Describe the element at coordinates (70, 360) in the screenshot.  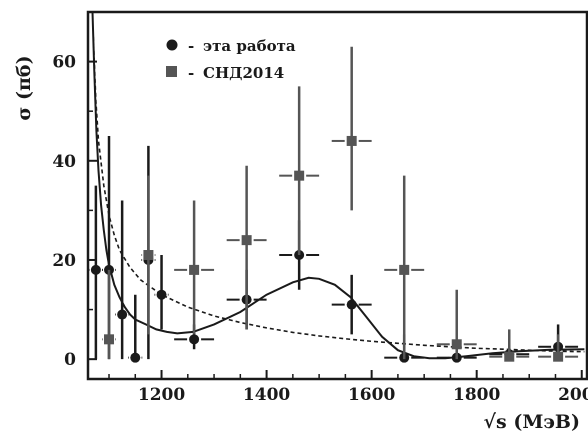
I see `y-tick-label: 0` at that location.